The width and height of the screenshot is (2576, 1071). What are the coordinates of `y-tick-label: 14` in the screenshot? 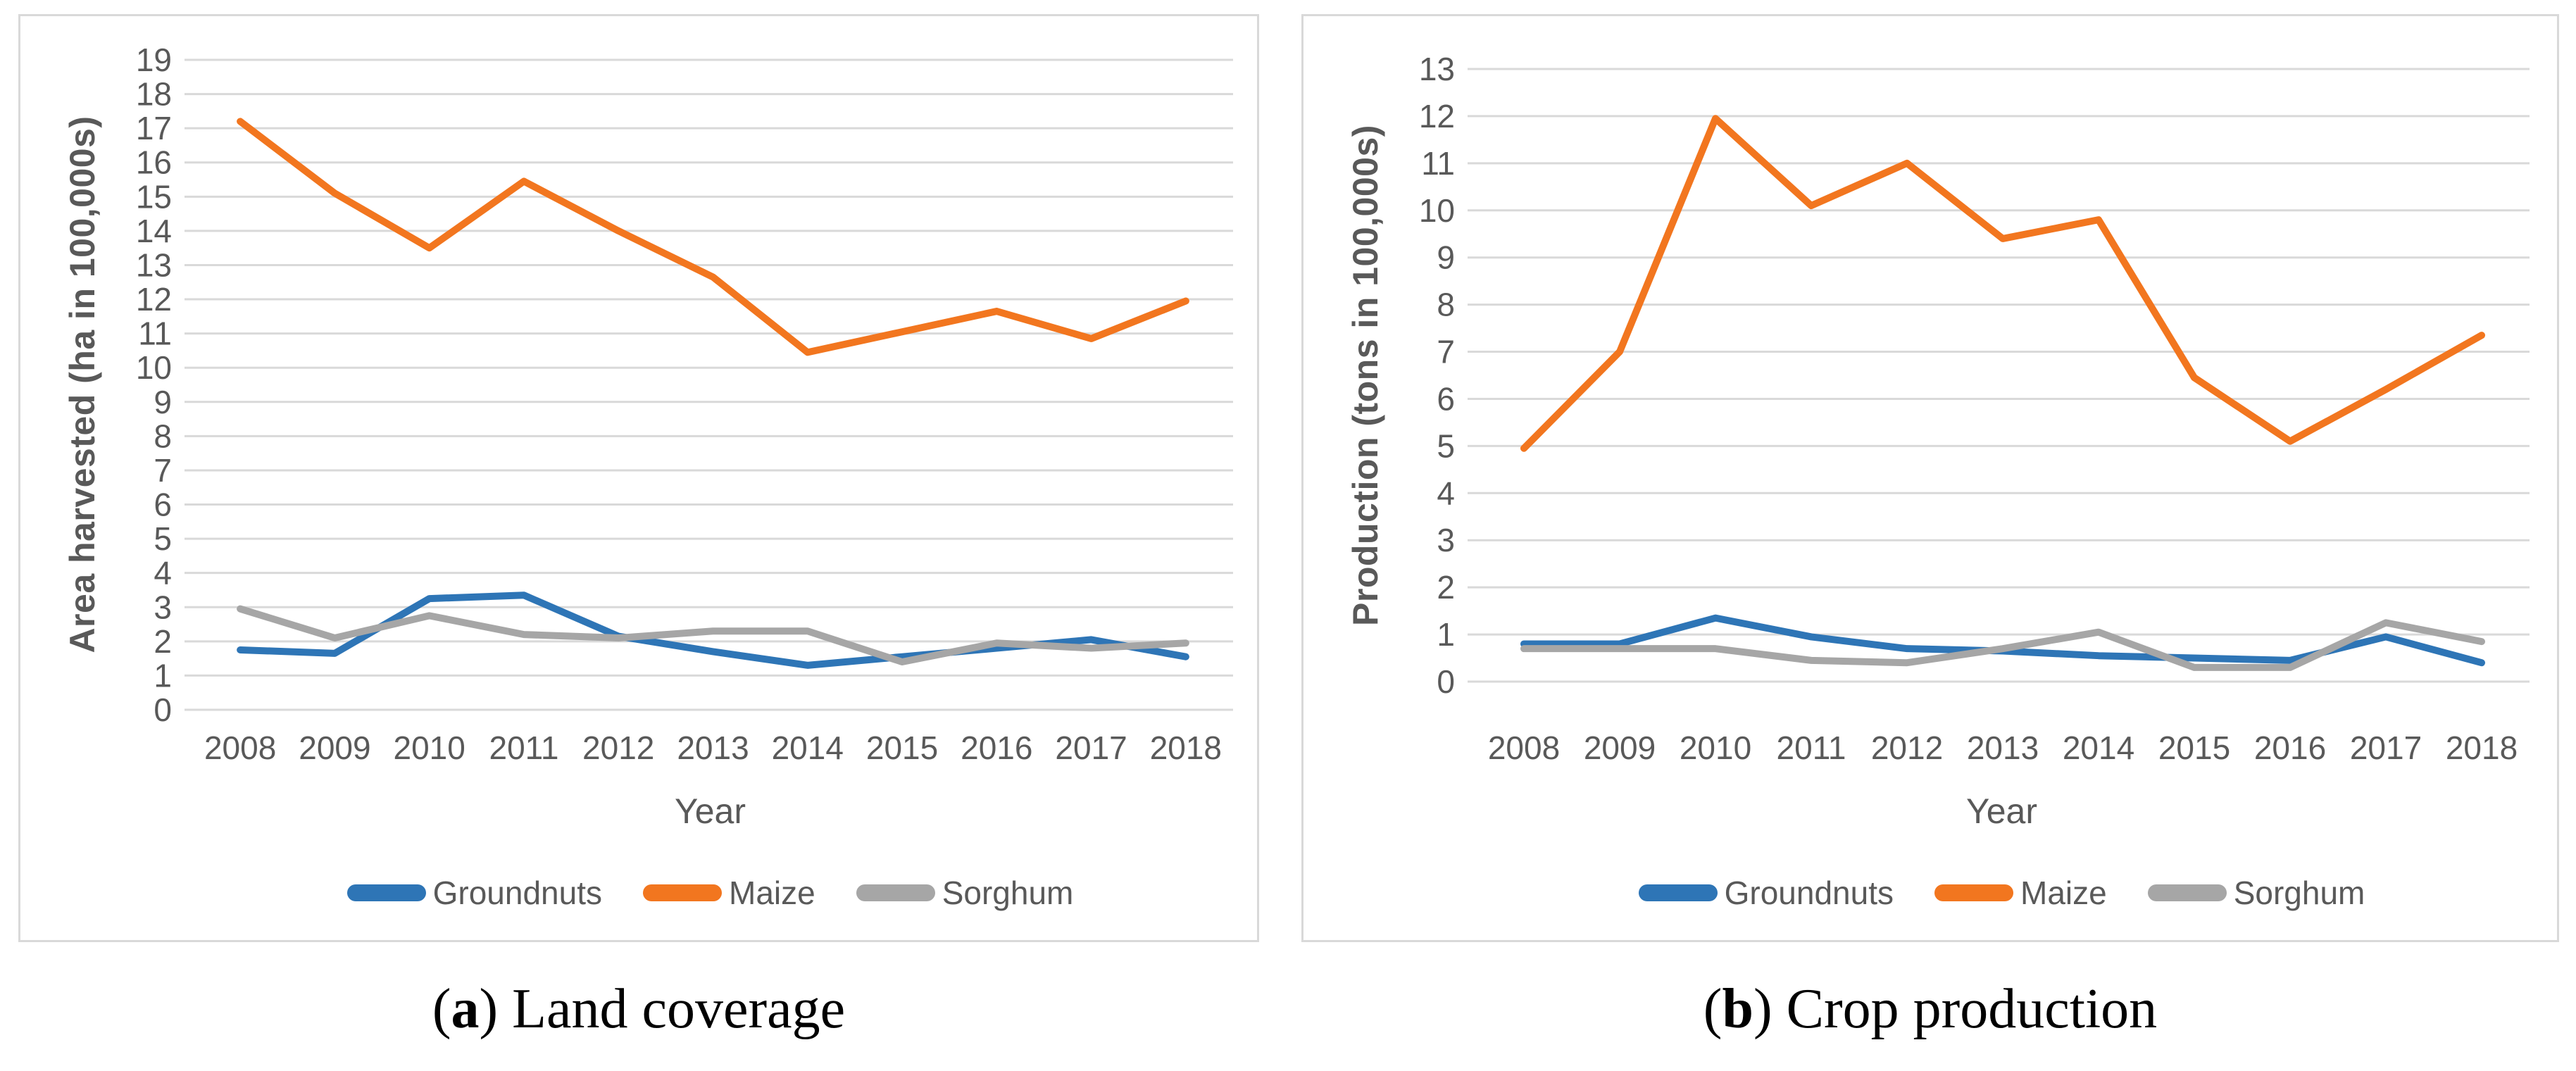 It's located at (154, 231).